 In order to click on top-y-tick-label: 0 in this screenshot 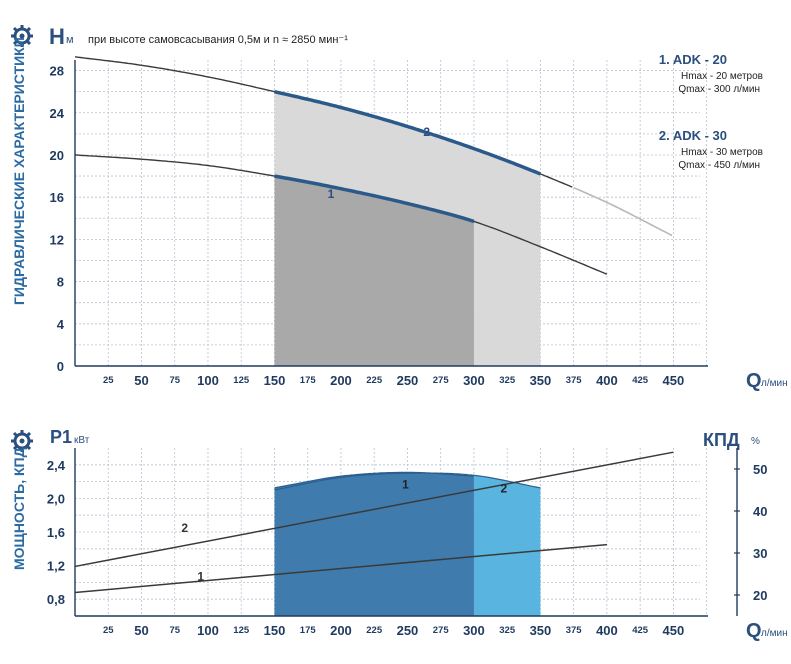, I will do `click(60, 366)`.